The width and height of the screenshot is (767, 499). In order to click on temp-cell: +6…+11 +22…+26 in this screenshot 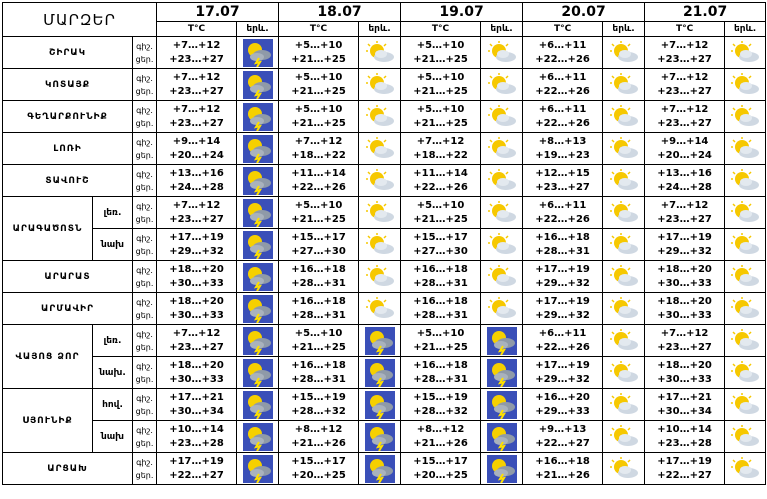, I will do `click(563, 212)`.